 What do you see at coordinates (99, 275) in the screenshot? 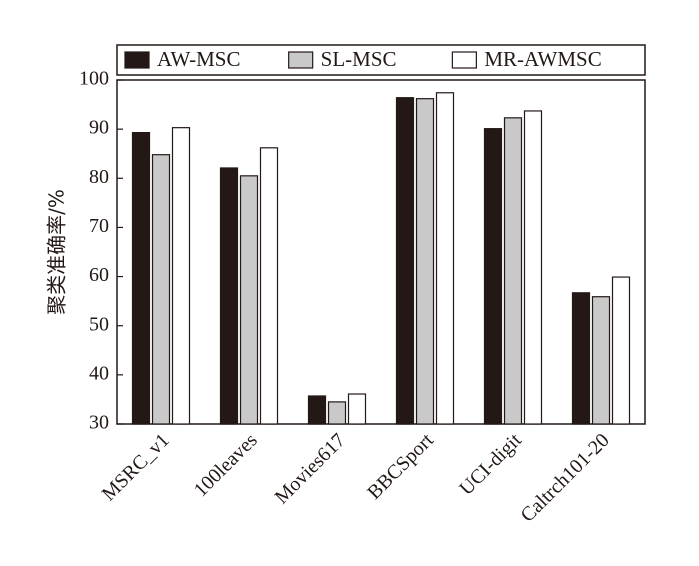
I see `y-tick-label: 60` at bounding box center [99, 275].